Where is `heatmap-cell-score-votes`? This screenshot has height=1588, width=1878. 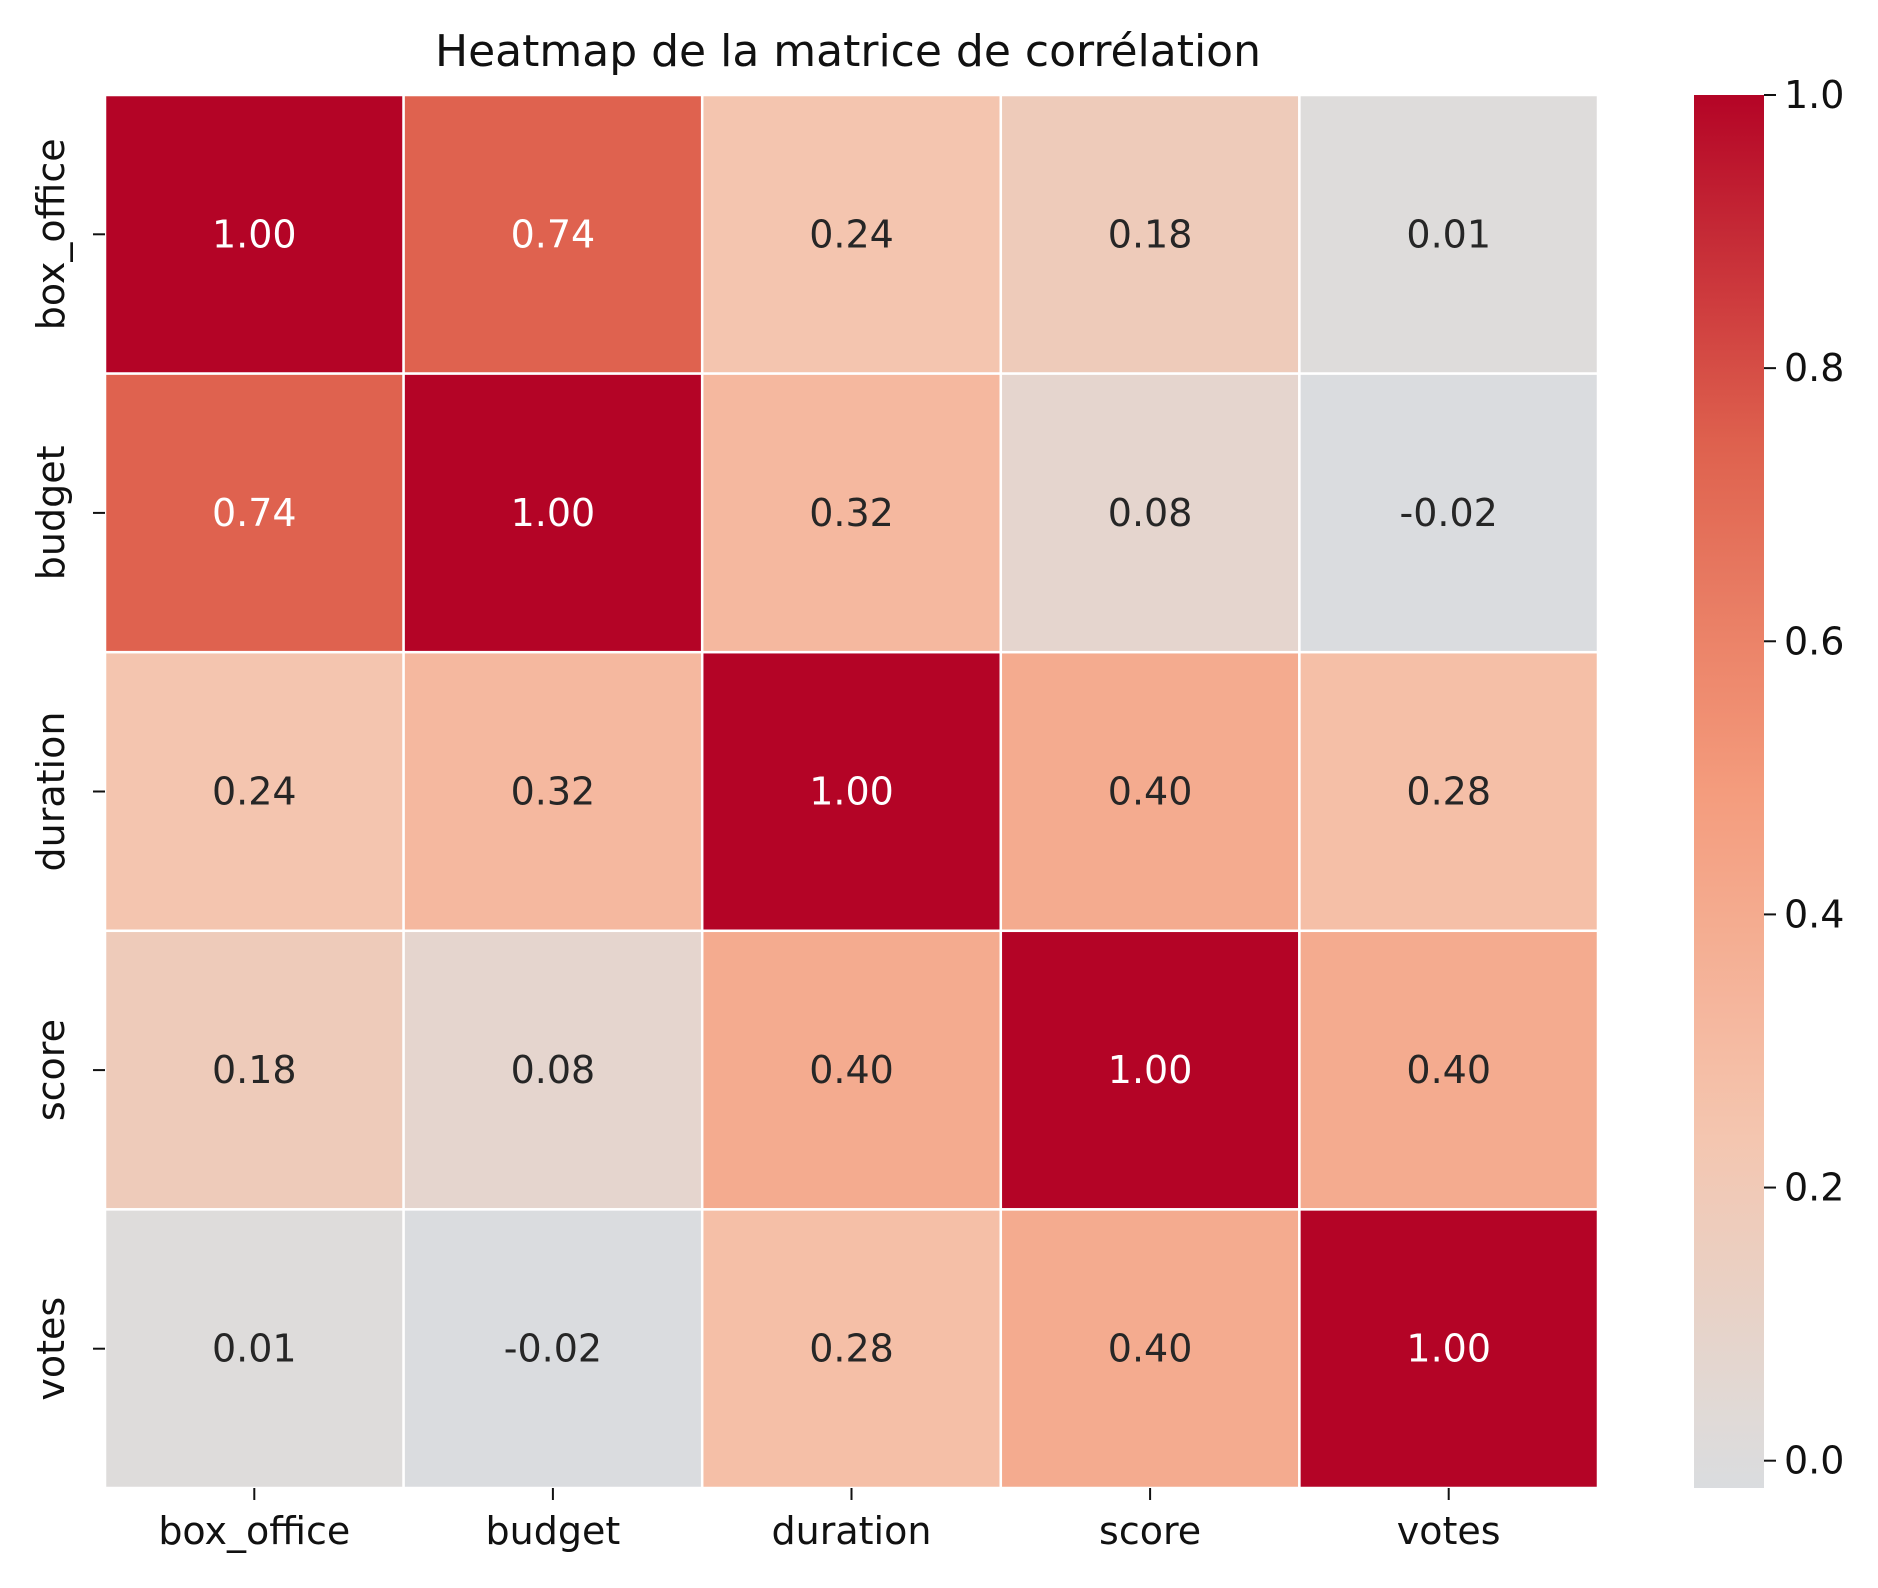 heatmap-cell-score-votes is located at coordinates (1449, 1070).